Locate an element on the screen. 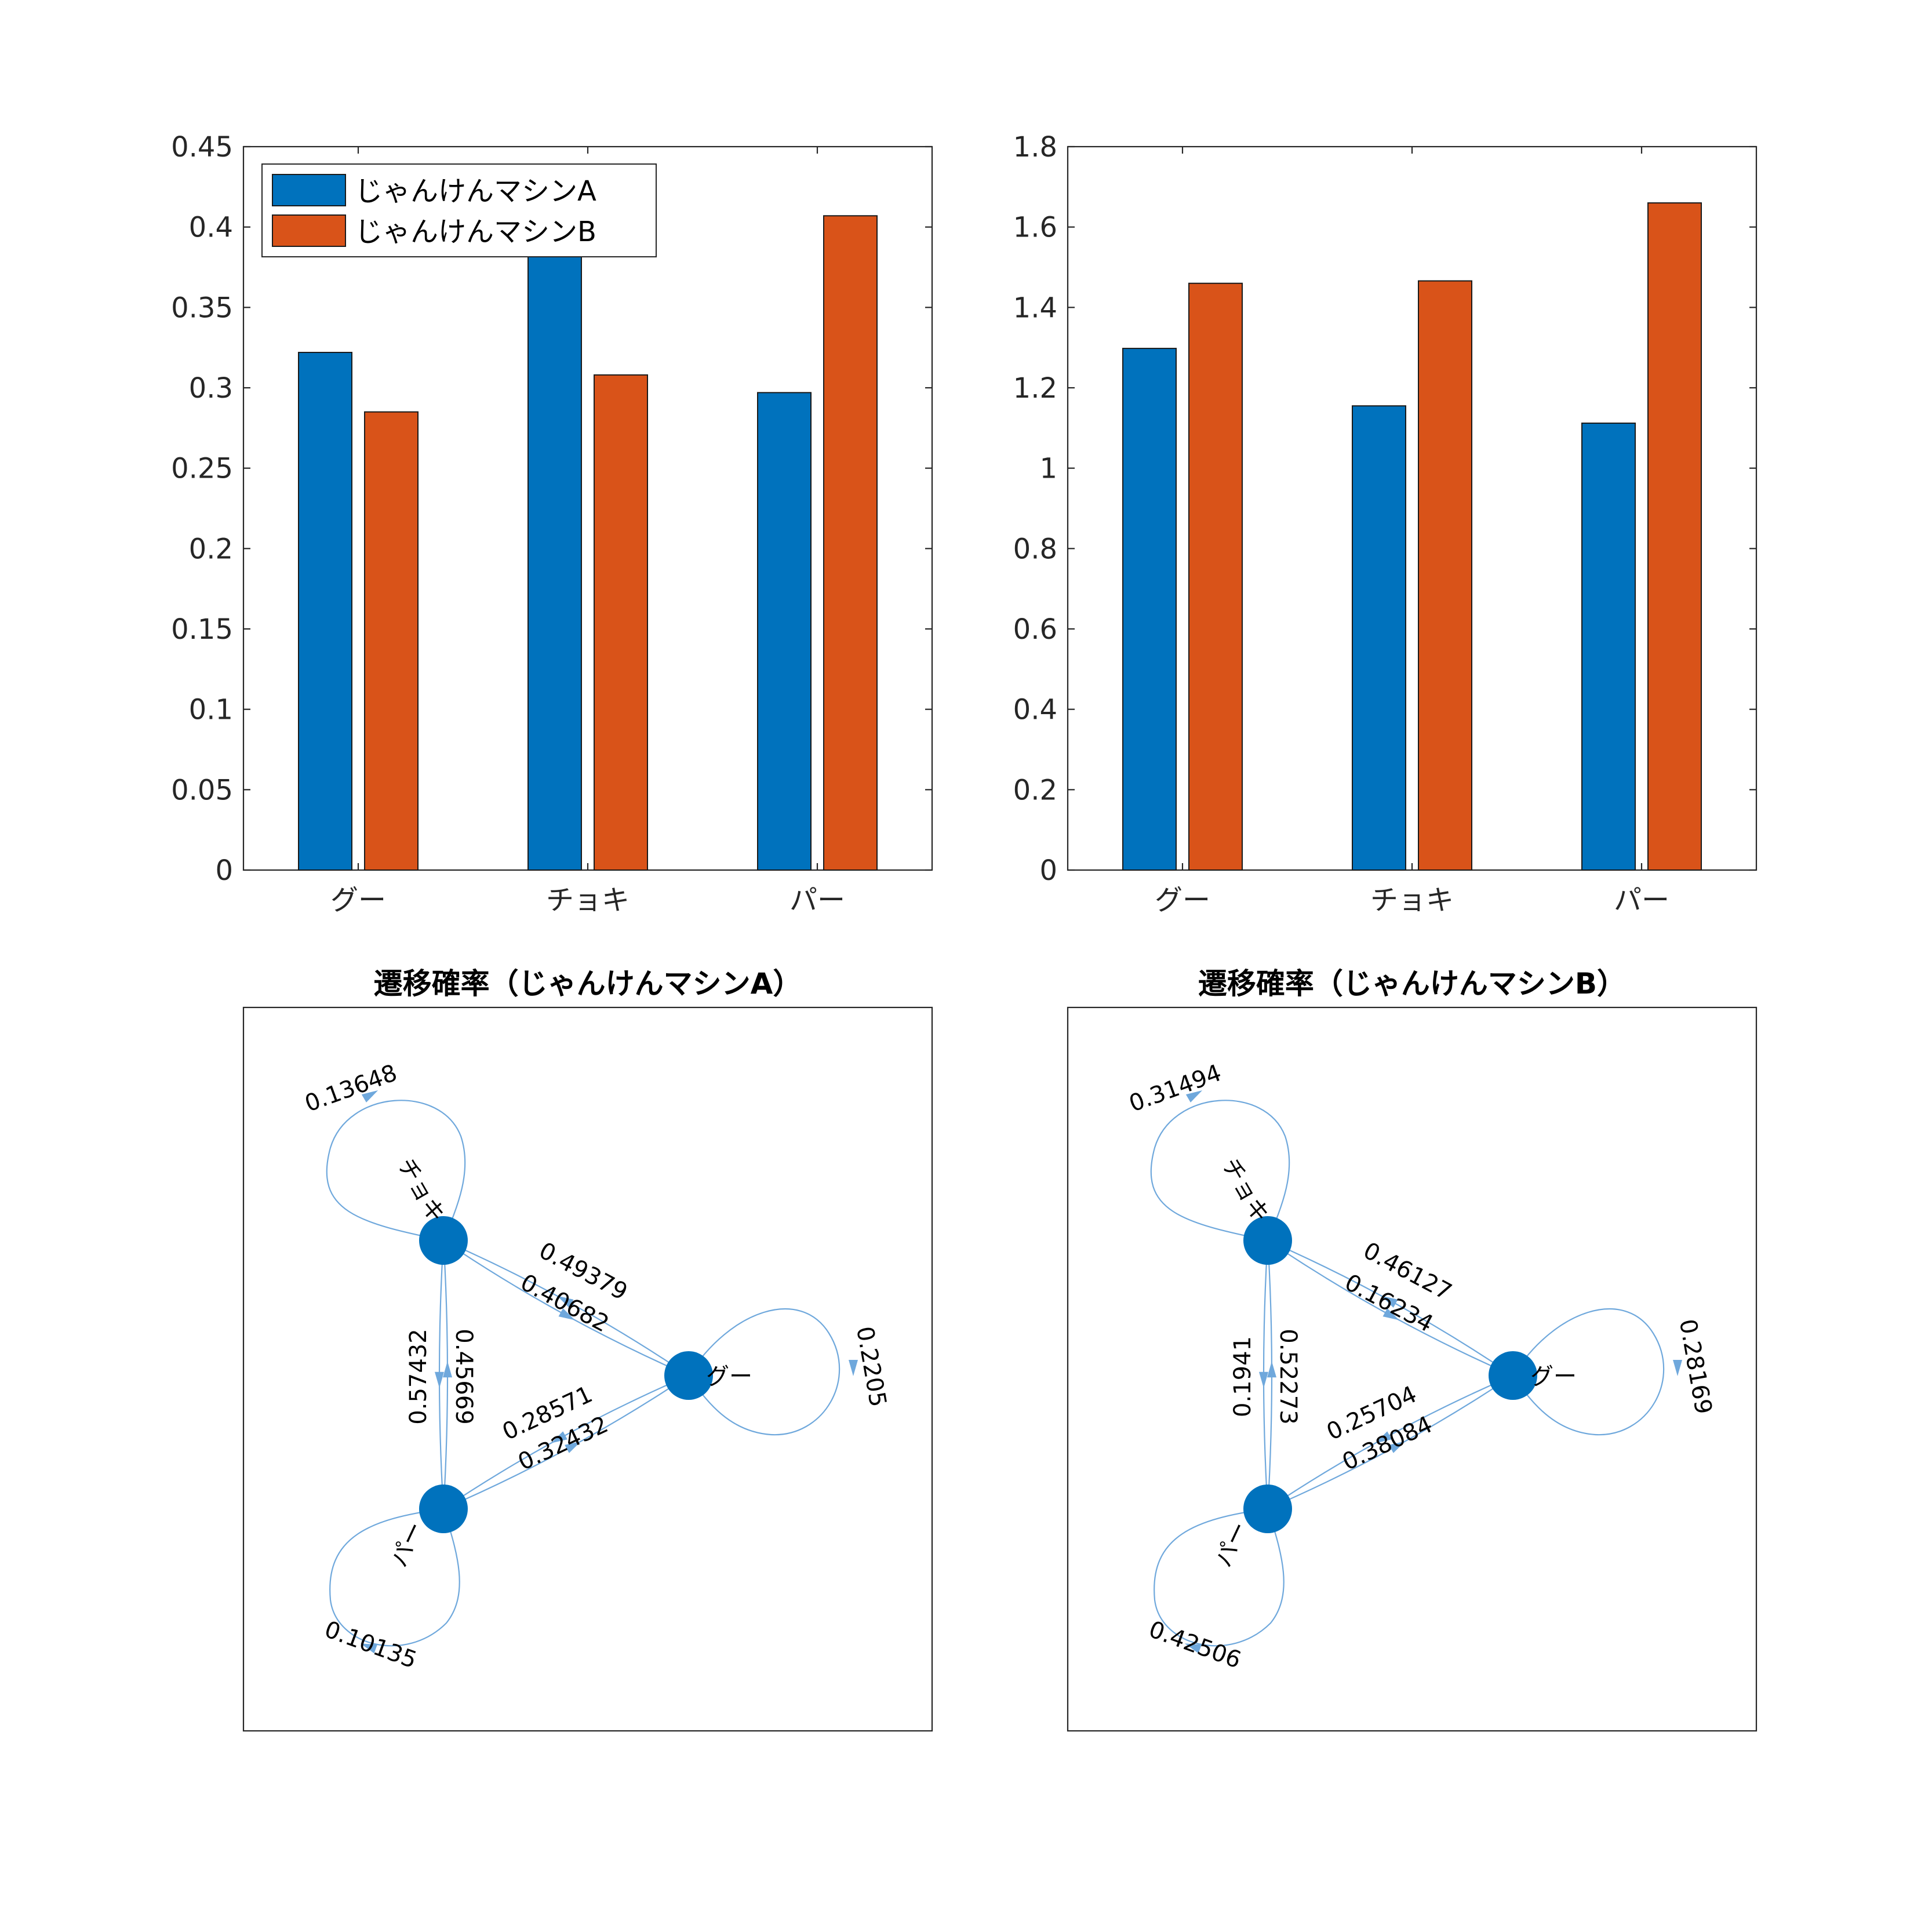 Image resolution: width=1932 pixels, height=1932 pixels. graph-title: 遷移確率（じゃんけんマシンA） is located at coordinates (588, 983).